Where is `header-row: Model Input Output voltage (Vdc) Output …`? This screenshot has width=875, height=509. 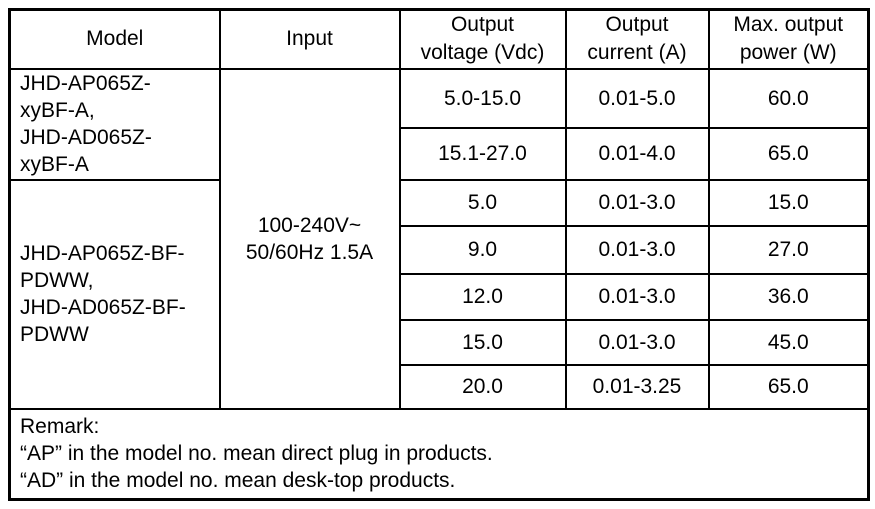 header-row: Model Input Output voltage (Vdc) Output … is located at coordinates (439, 39).